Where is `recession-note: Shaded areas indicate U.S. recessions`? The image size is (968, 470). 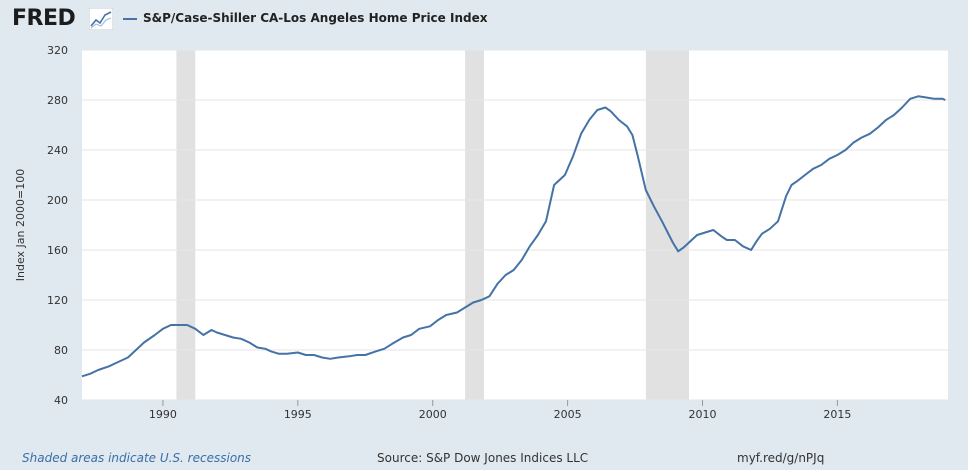
recession-note: Shaded areas indicate U.S. recessions is located at coordinates (137, 458).